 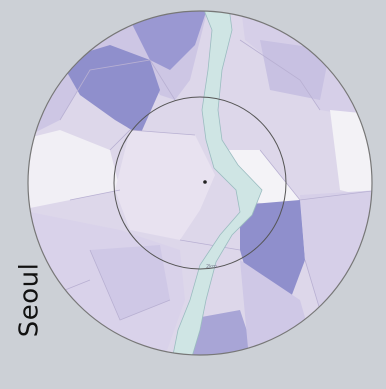 I want to click on city-label-box: Seoul, so click(x=29, y=300).